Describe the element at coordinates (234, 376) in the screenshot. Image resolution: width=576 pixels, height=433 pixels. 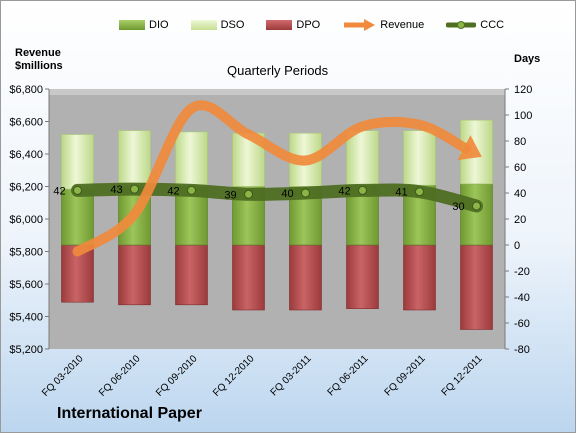
I see `category-label: FQ 12-2010` at that location.